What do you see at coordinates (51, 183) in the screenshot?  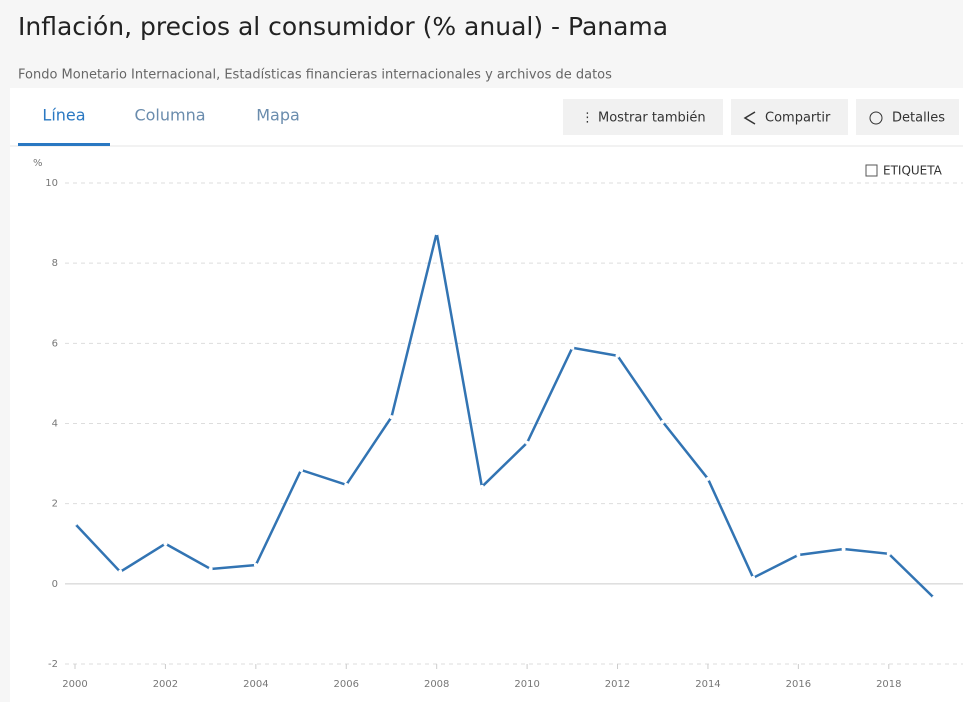 I see `y-tick-label: 10` at bounding box center [51, 183].